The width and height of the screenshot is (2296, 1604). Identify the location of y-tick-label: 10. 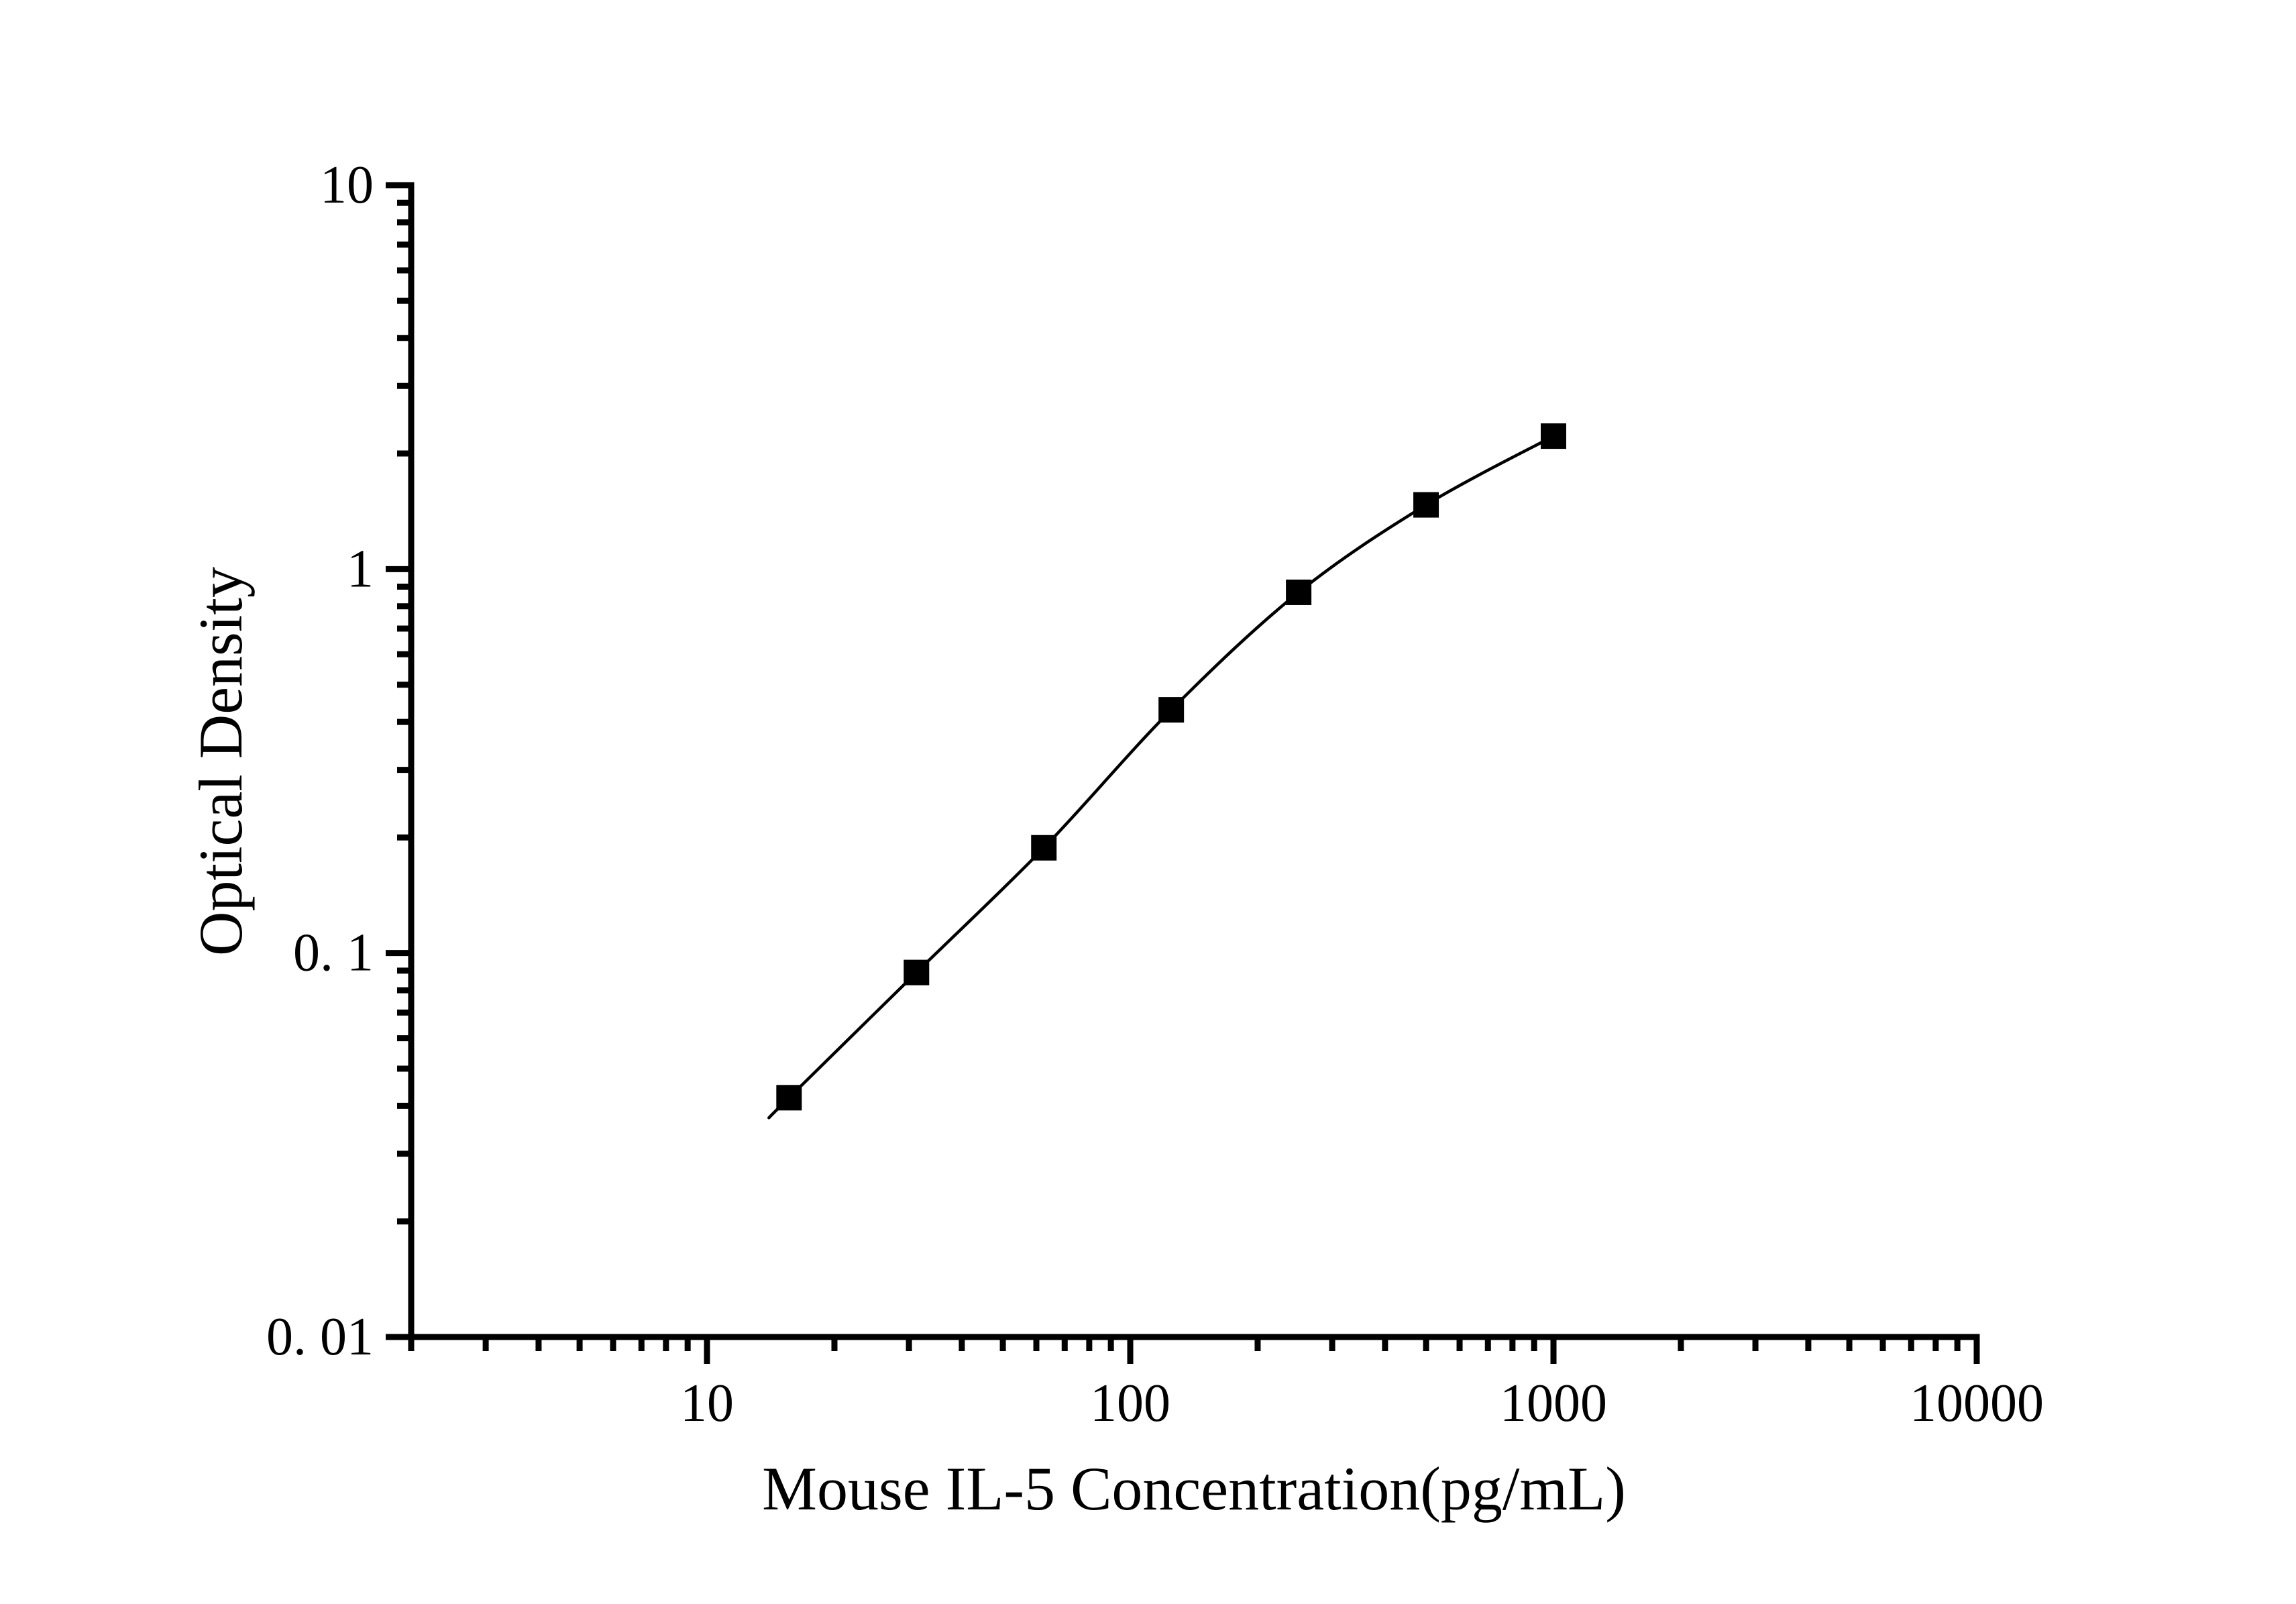
(347, 186).